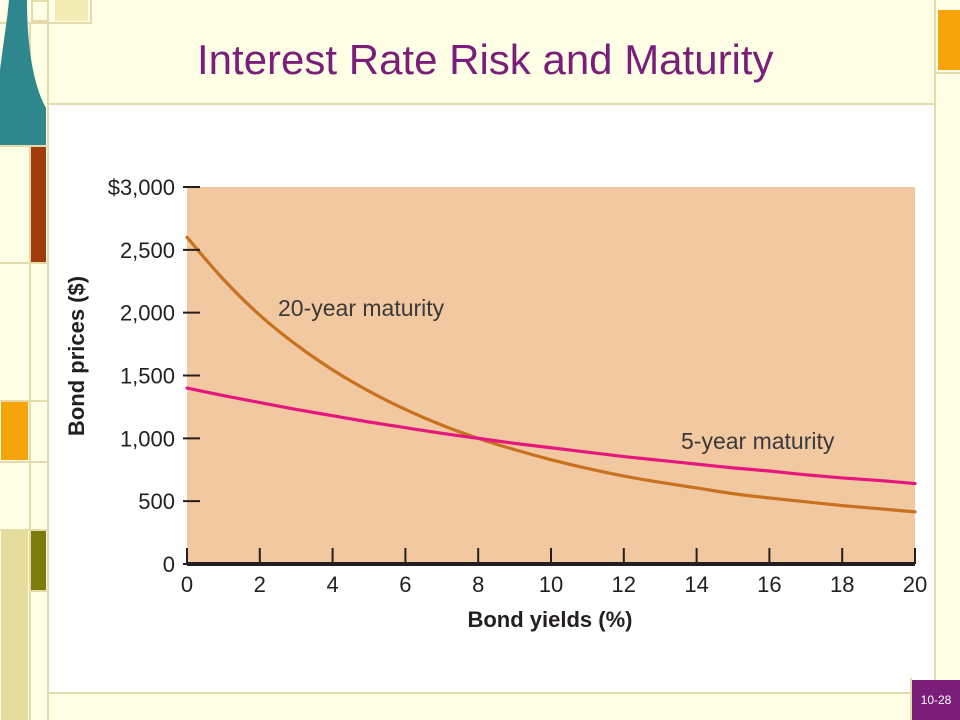  I want to click on series-label-20-year: 20-year maturity, so click(361, 308).